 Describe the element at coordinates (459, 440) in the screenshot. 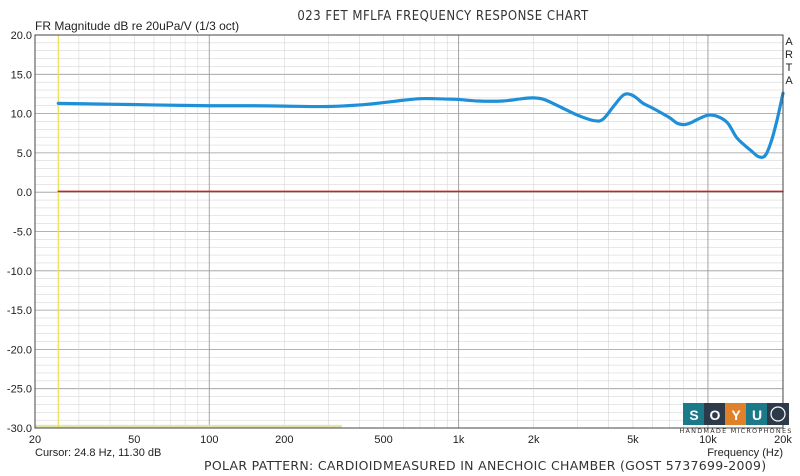

I see `x-tick-label: 1k` at that location.